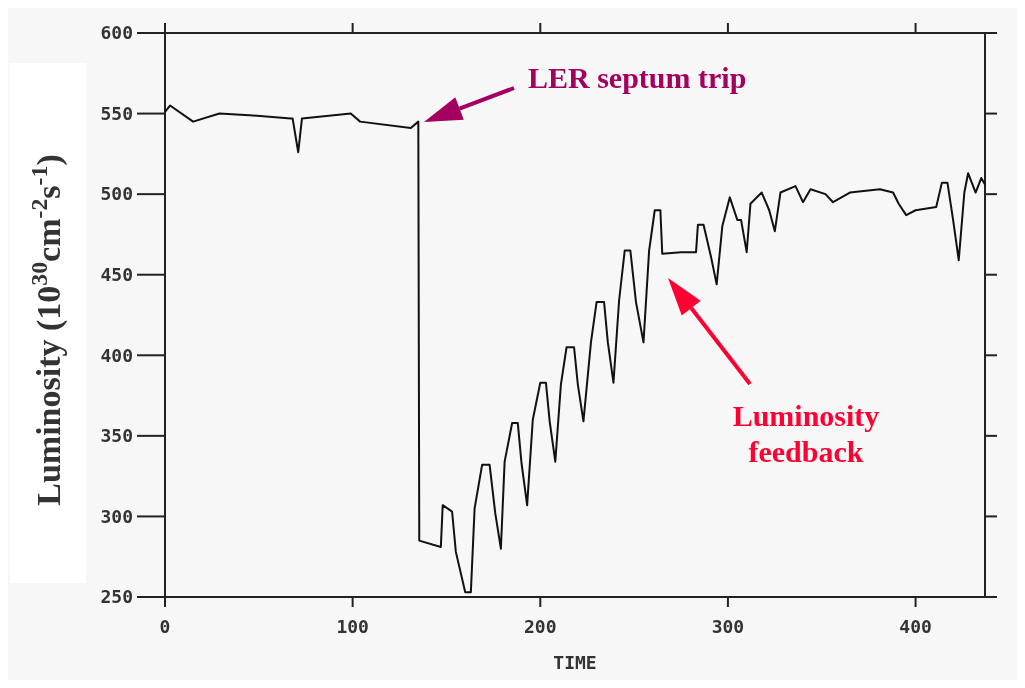 The width and height of the screenshot is (1025, 688). What do you see at coordinates (915, 626) in the screenshot?
I see `x-tick-label: 400` at bounding box center [915, 626].